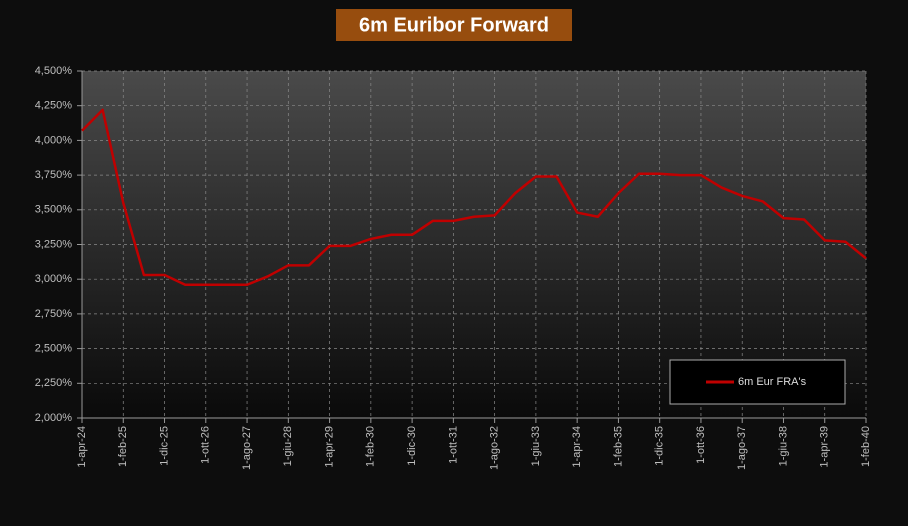 This screenshot has height=526, width=908. What do you see at coordinates (54, 383) in the screenshot?
I see `y-tick-label: 2,250%` at bounding box center [54, 383].